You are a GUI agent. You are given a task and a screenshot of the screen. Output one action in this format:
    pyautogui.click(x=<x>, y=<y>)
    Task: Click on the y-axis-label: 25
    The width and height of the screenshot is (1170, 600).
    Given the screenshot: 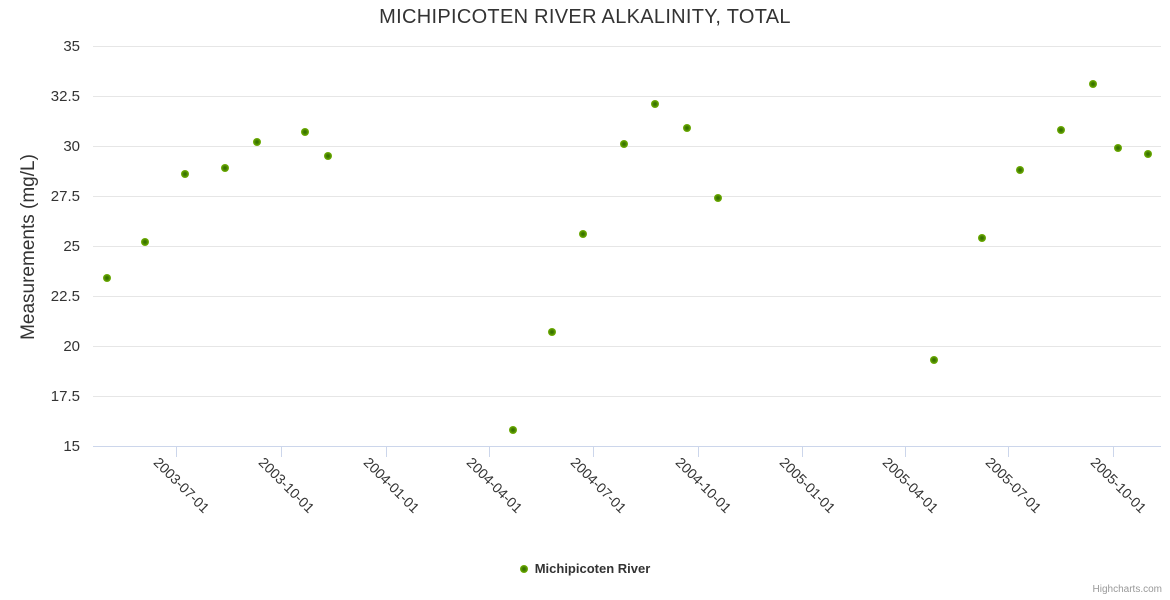 What is the action you would take?
    pyautogui.click(x=71, y=246)
    